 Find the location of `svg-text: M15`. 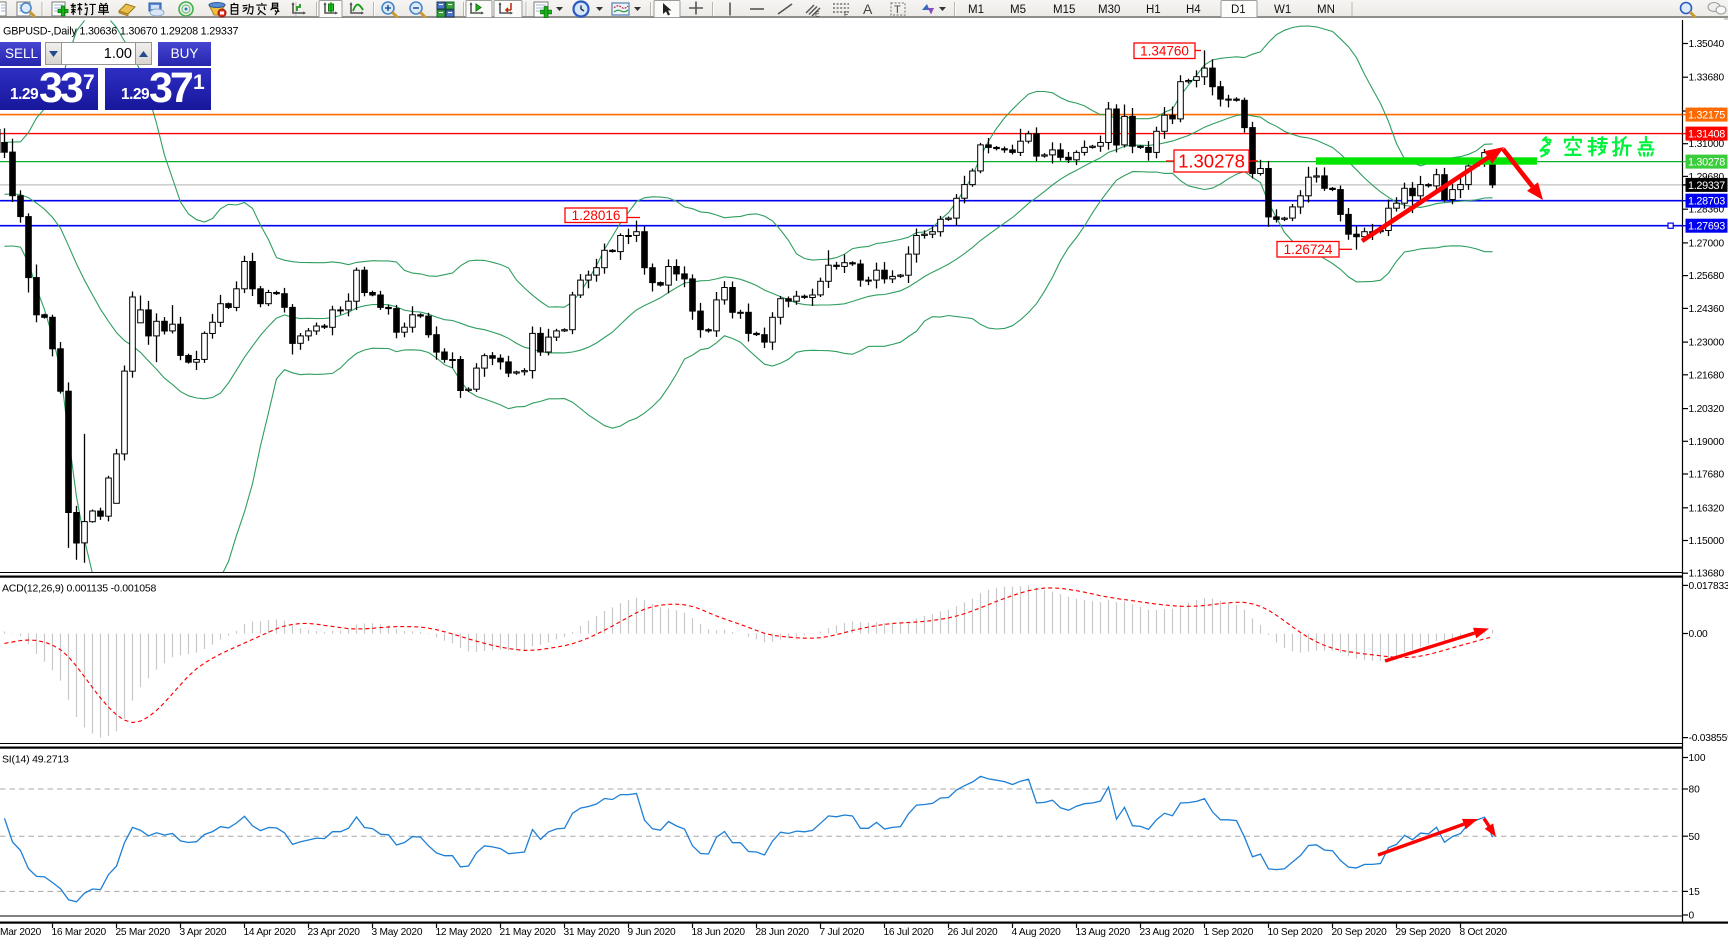

svg-text: M15 is located at coordinates (1064, 10).